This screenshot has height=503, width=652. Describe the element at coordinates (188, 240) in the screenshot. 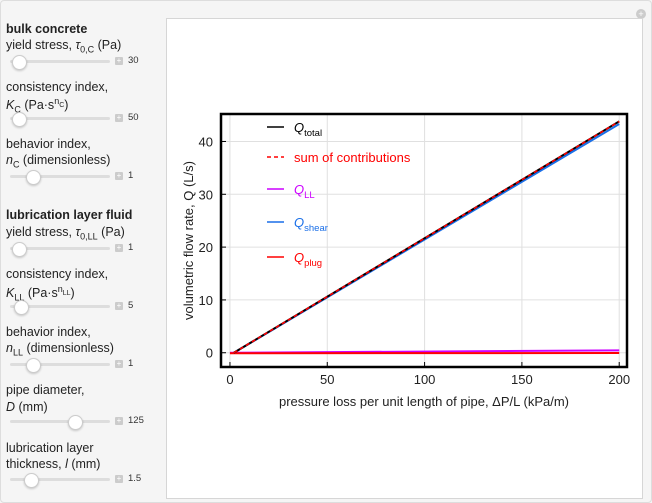

I see `y-axis-label: volumetric flow rate, Q (L/s)` at that location.